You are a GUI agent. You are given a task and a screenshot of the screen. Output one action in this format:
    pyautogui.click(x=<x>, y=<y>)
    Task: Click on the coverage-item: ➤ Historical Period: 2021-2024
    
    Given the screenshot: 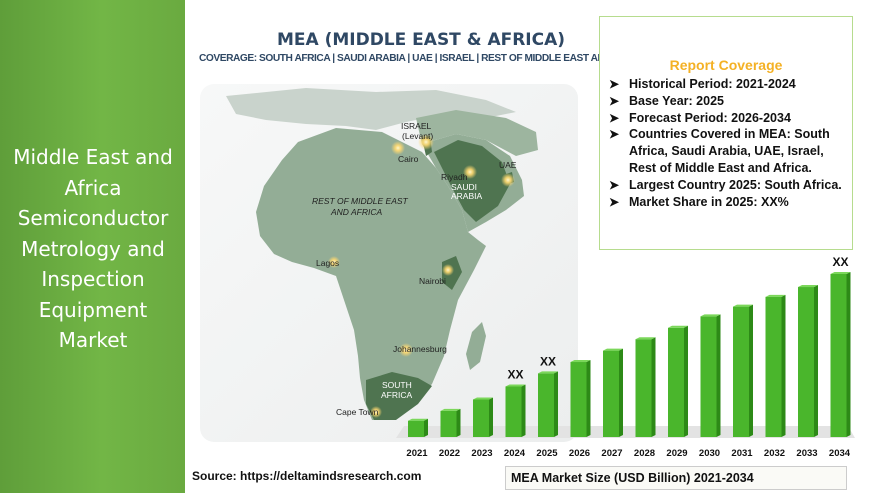 What is the action you would take?
    pyautogui.click(x=728, y=84)
    